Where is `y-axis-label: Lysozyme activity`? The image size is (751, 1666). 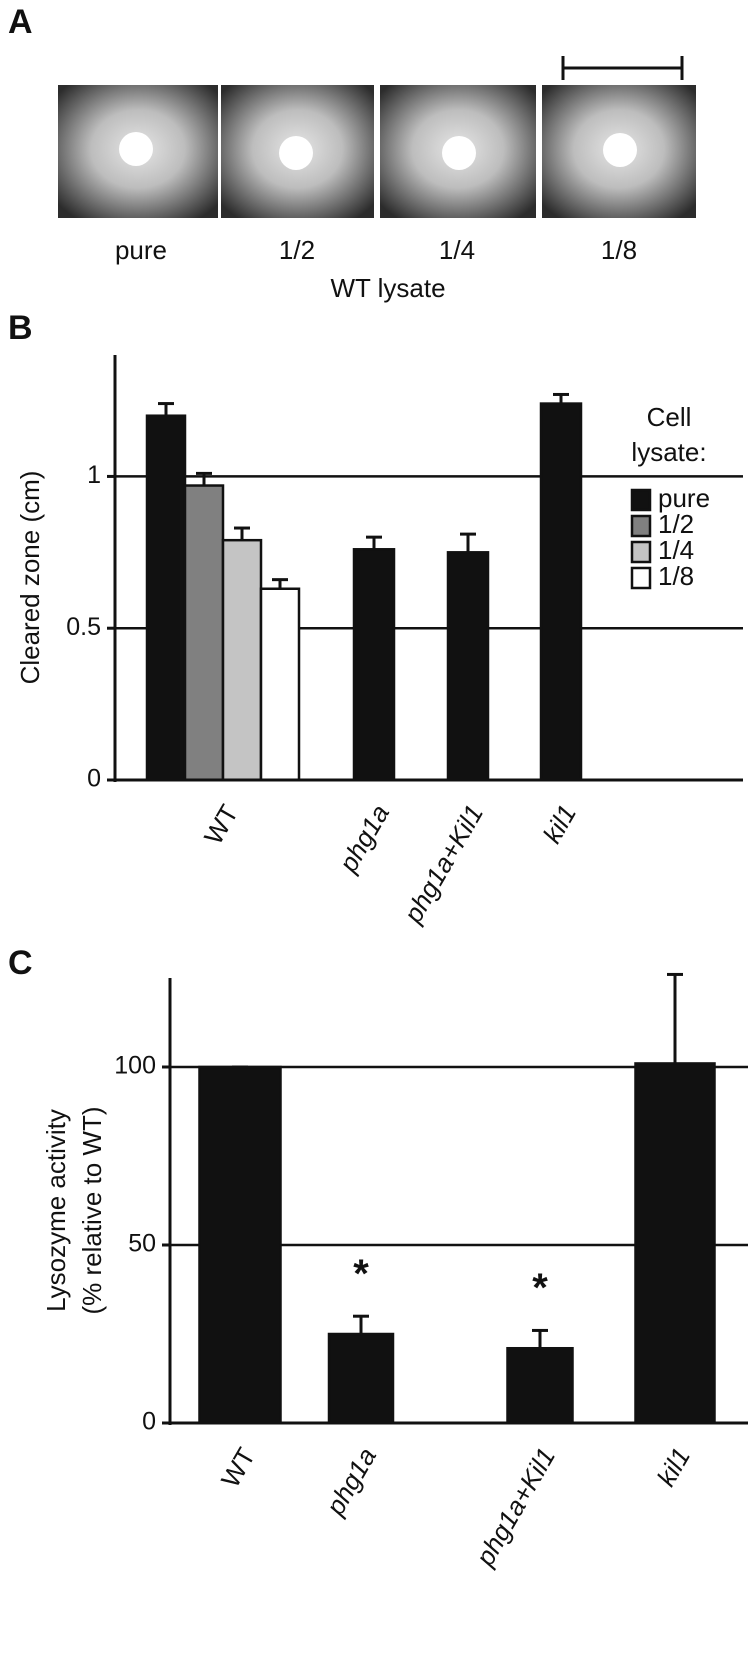
y-axis-label: Lysozyme activity is located at coordinates (56, 1210).